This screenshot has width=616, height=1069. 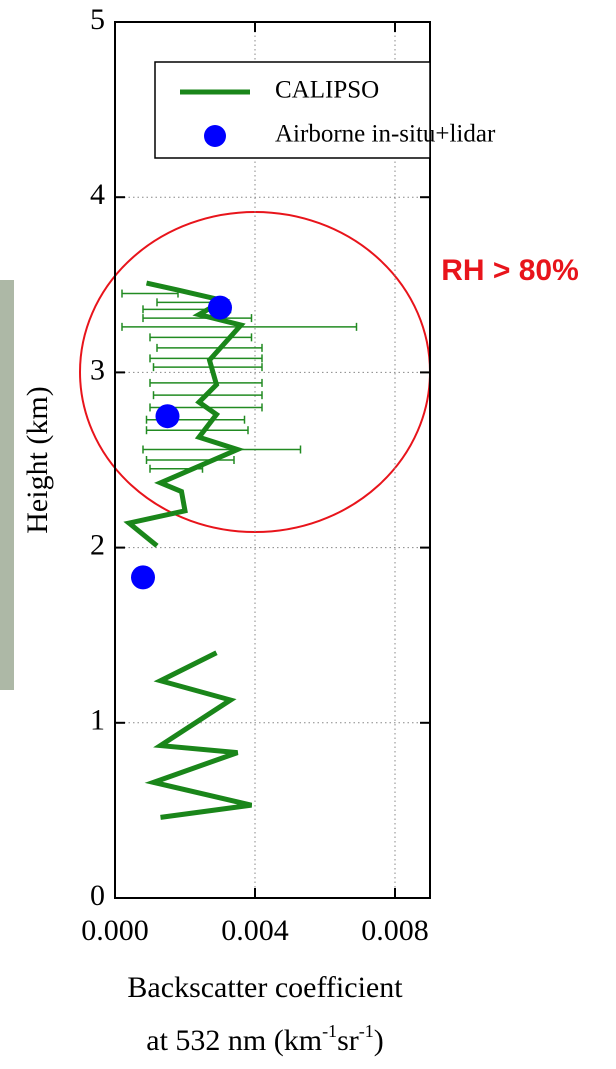 I want to click on x-axis-label: Backscatter coefficient, so click(x=265, y=987).